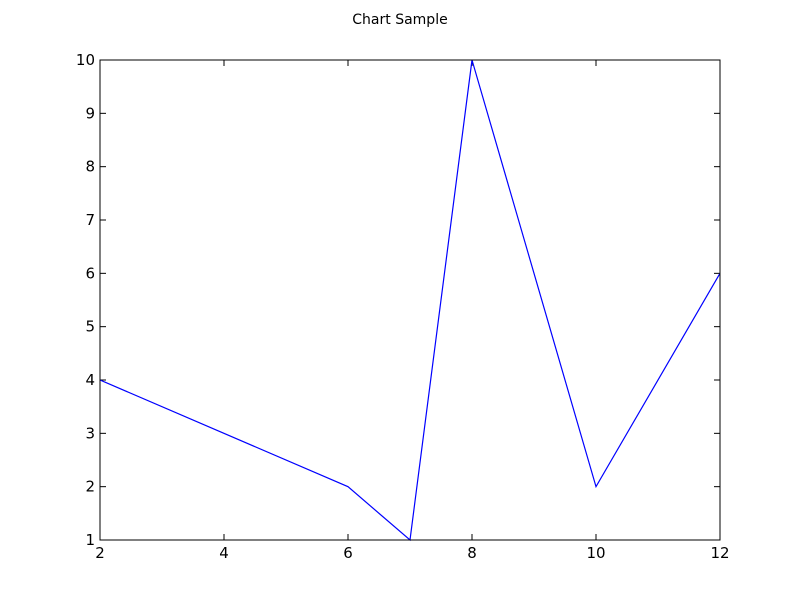  I want to click on x-tick-label: 2, so click(100, 553).